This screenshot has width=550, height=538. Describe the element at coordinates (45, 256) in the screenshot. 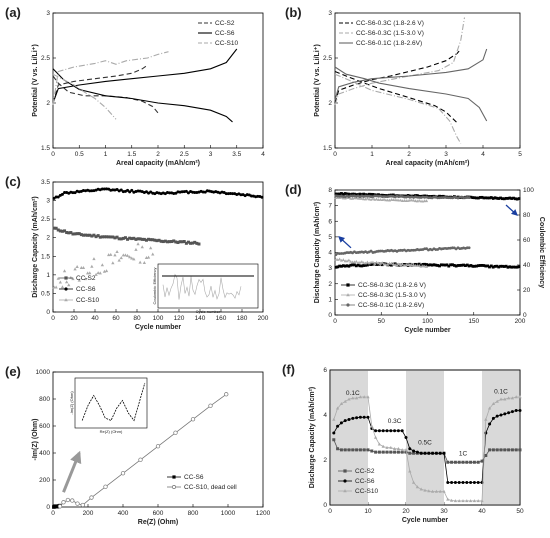

I see `y-tick-label: 1.5` at that location.